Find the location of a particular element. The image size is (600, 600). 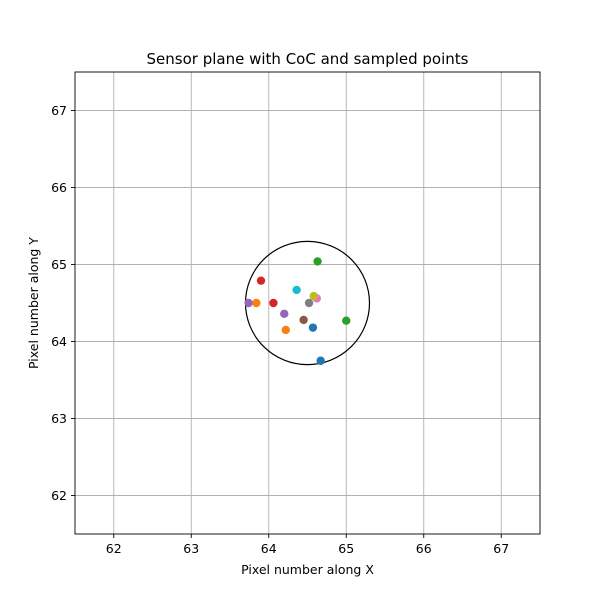

x-tick-label: 66 is located at coordinates (424, 548).